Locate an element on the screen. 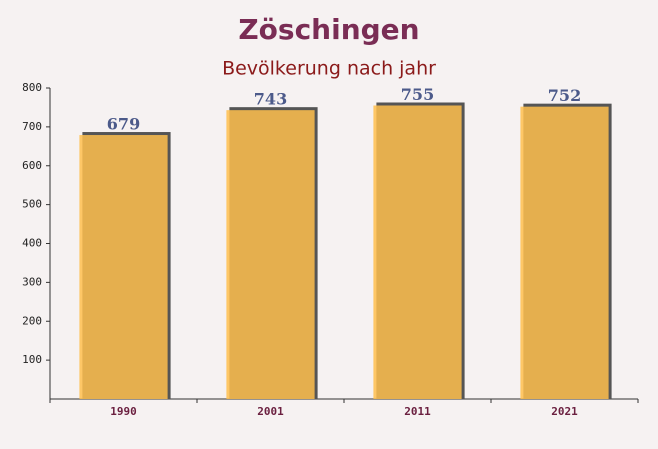  chart-subtitle: Bevölkerung nach jahr is located at coordinates (329, 69).